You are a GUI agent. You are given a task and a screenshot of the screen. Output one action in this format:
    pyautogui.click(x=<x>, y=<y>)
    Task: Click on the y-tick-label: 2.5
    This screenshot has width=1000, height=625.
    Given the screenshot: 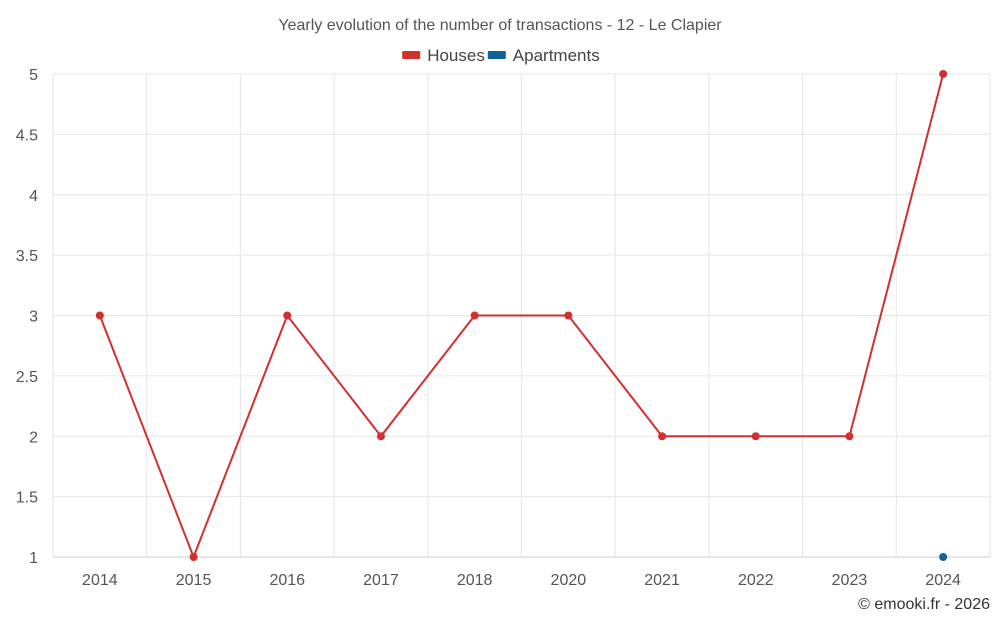 What is the action you would take?
    pyautogui.click(x=27, y=377)
    